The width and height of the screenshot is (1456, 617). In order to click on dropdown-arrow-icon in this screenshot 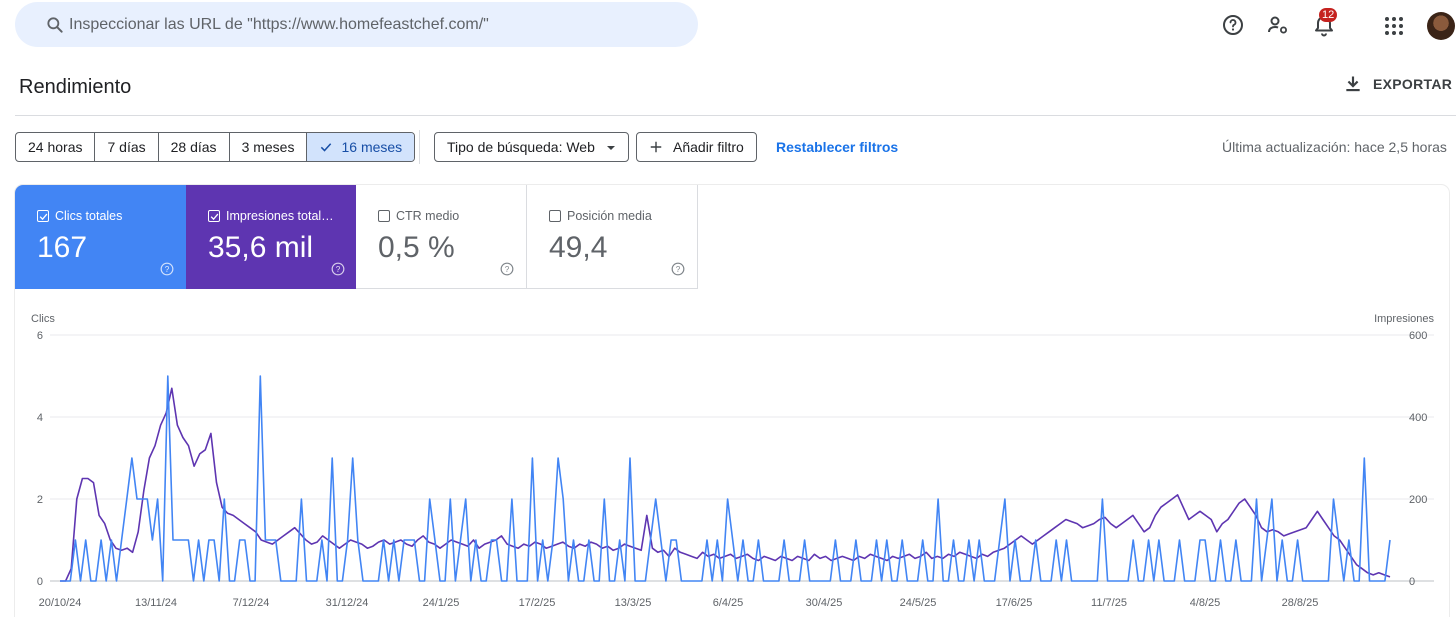, I will do `click(611, 148)`.